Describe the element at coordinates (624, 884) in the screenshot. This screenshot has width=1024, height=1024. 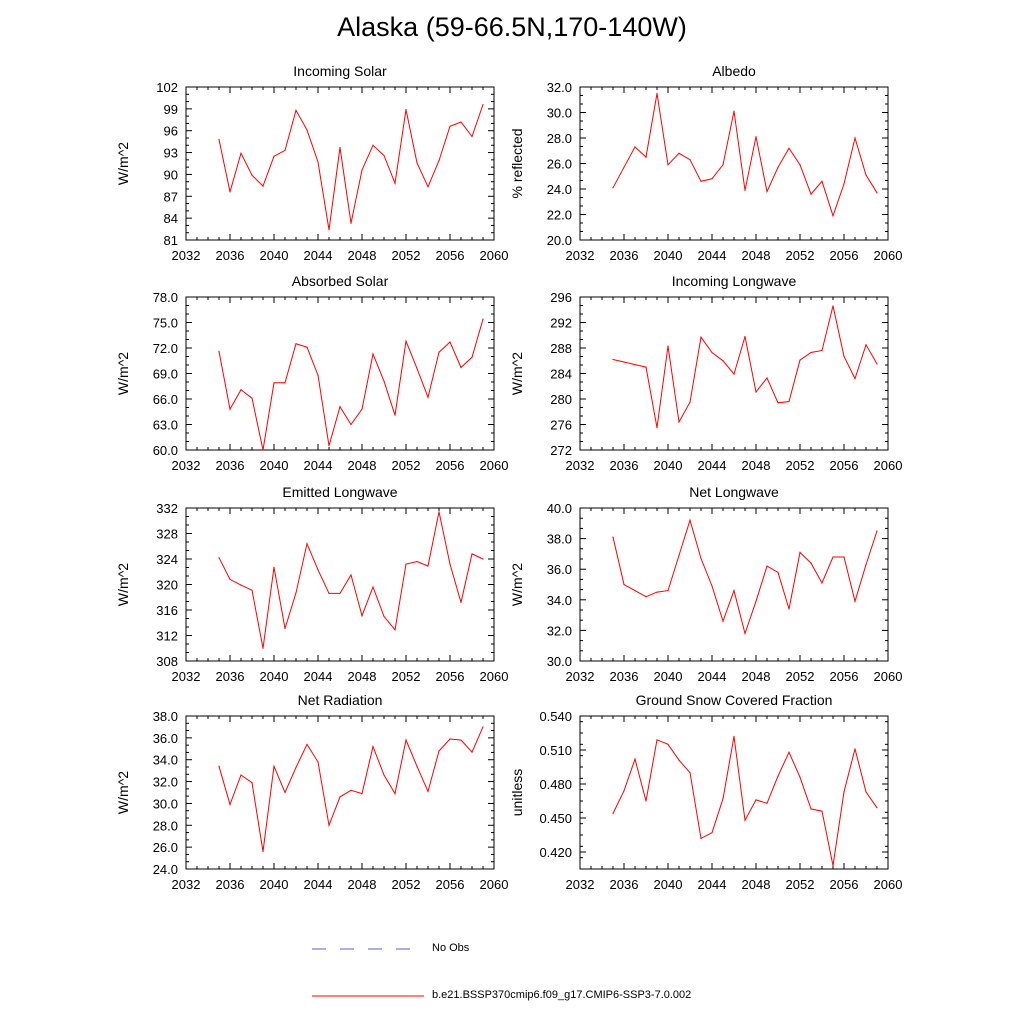
I see `x-tick-label: 2036` at that location.